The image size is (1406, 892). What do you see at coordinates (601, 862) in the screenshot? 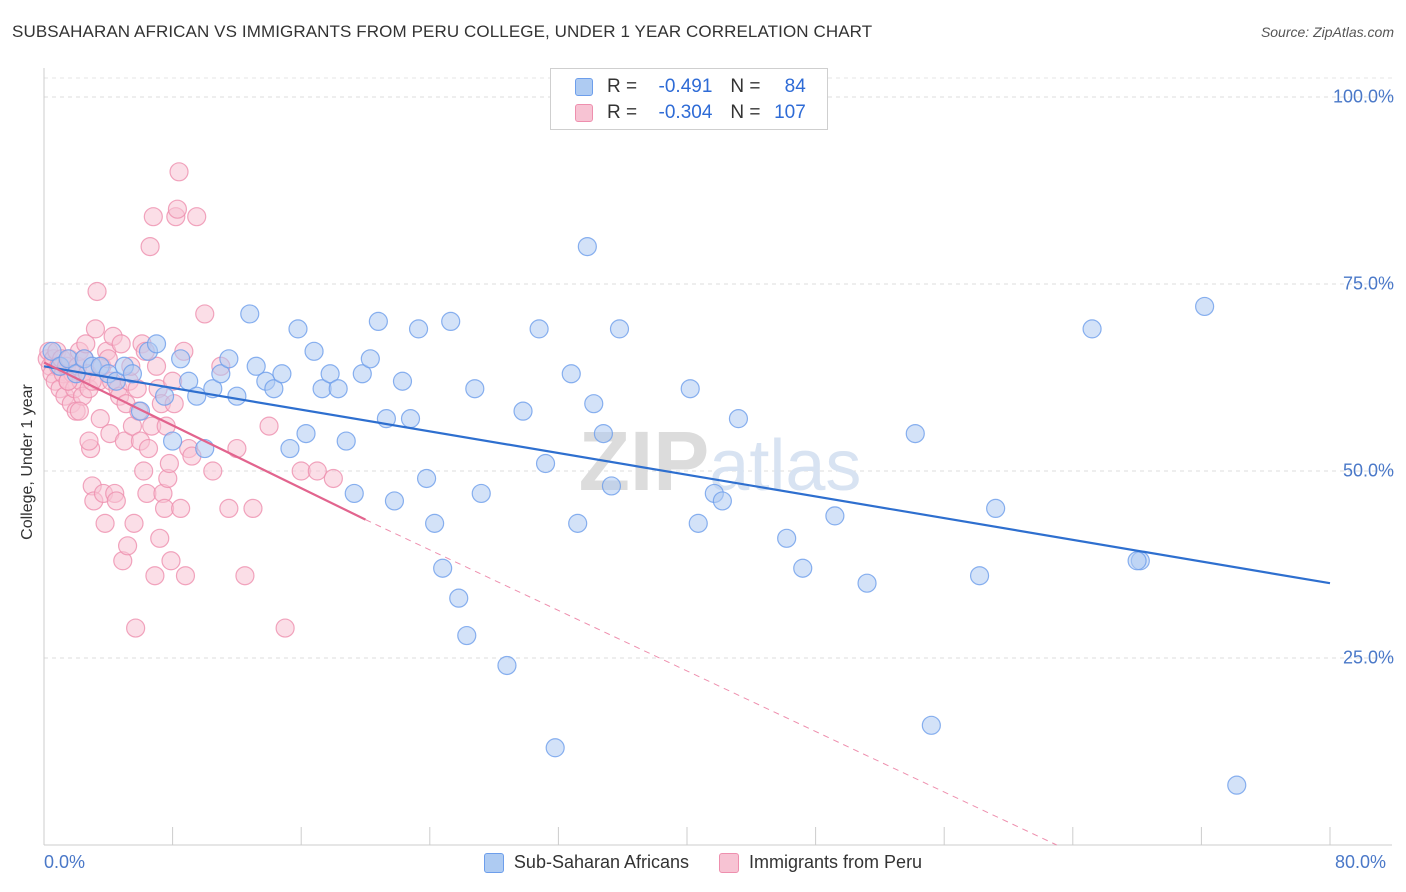
I see `legend-label: Sub-Saharan Africans` at bounding box center [601, 862].